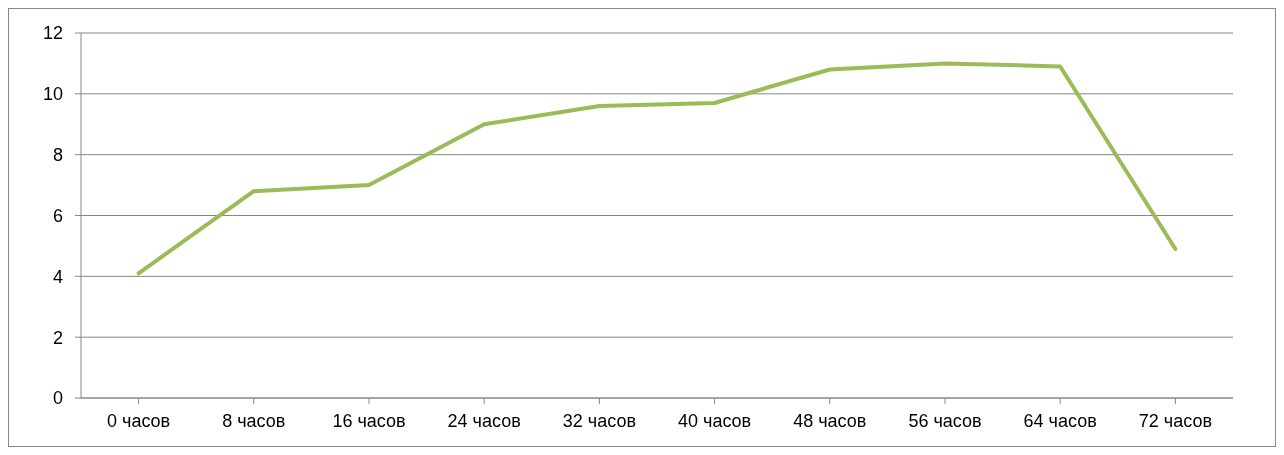 Image resolution: width=1284 pixels, height=455 pixels. I want to click on x-tick-label: 64 часов, so click(1060, 420).